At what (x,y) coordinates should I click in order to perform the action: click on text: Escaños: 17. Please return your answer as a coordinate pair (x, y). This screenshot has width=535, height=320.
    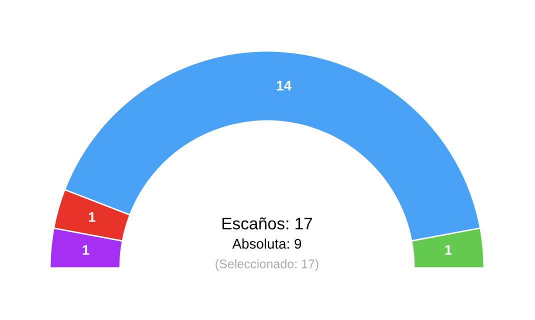
    Looking at the image, I should click on (267, 223).